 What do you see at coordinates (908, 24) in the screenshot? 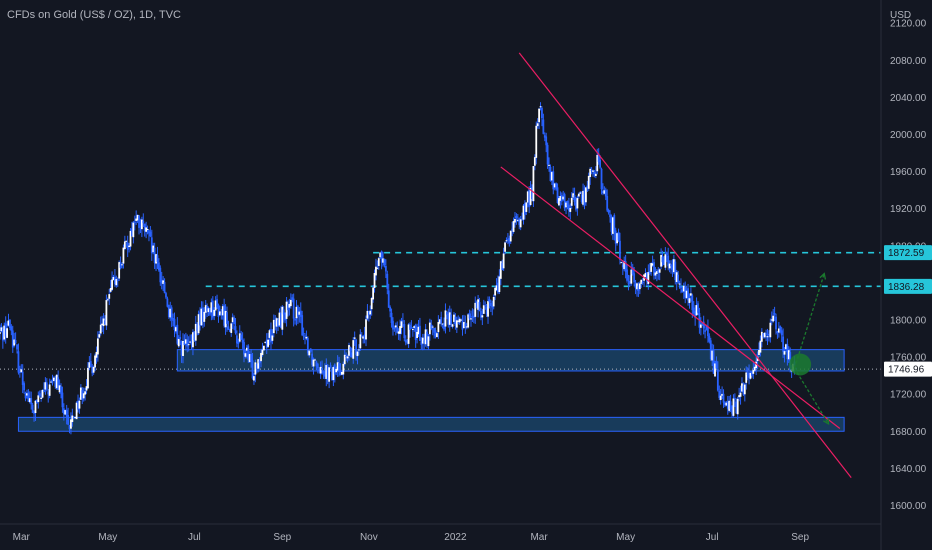
I see `y-tick-label: 2120.00` at bounding box center [908, 24].